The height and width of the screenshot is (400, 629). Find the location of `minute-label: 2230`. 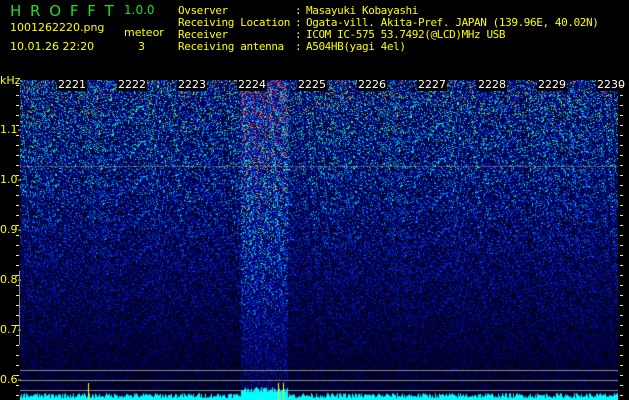

minute-label: 2230 is located at coordinates (611, 84).